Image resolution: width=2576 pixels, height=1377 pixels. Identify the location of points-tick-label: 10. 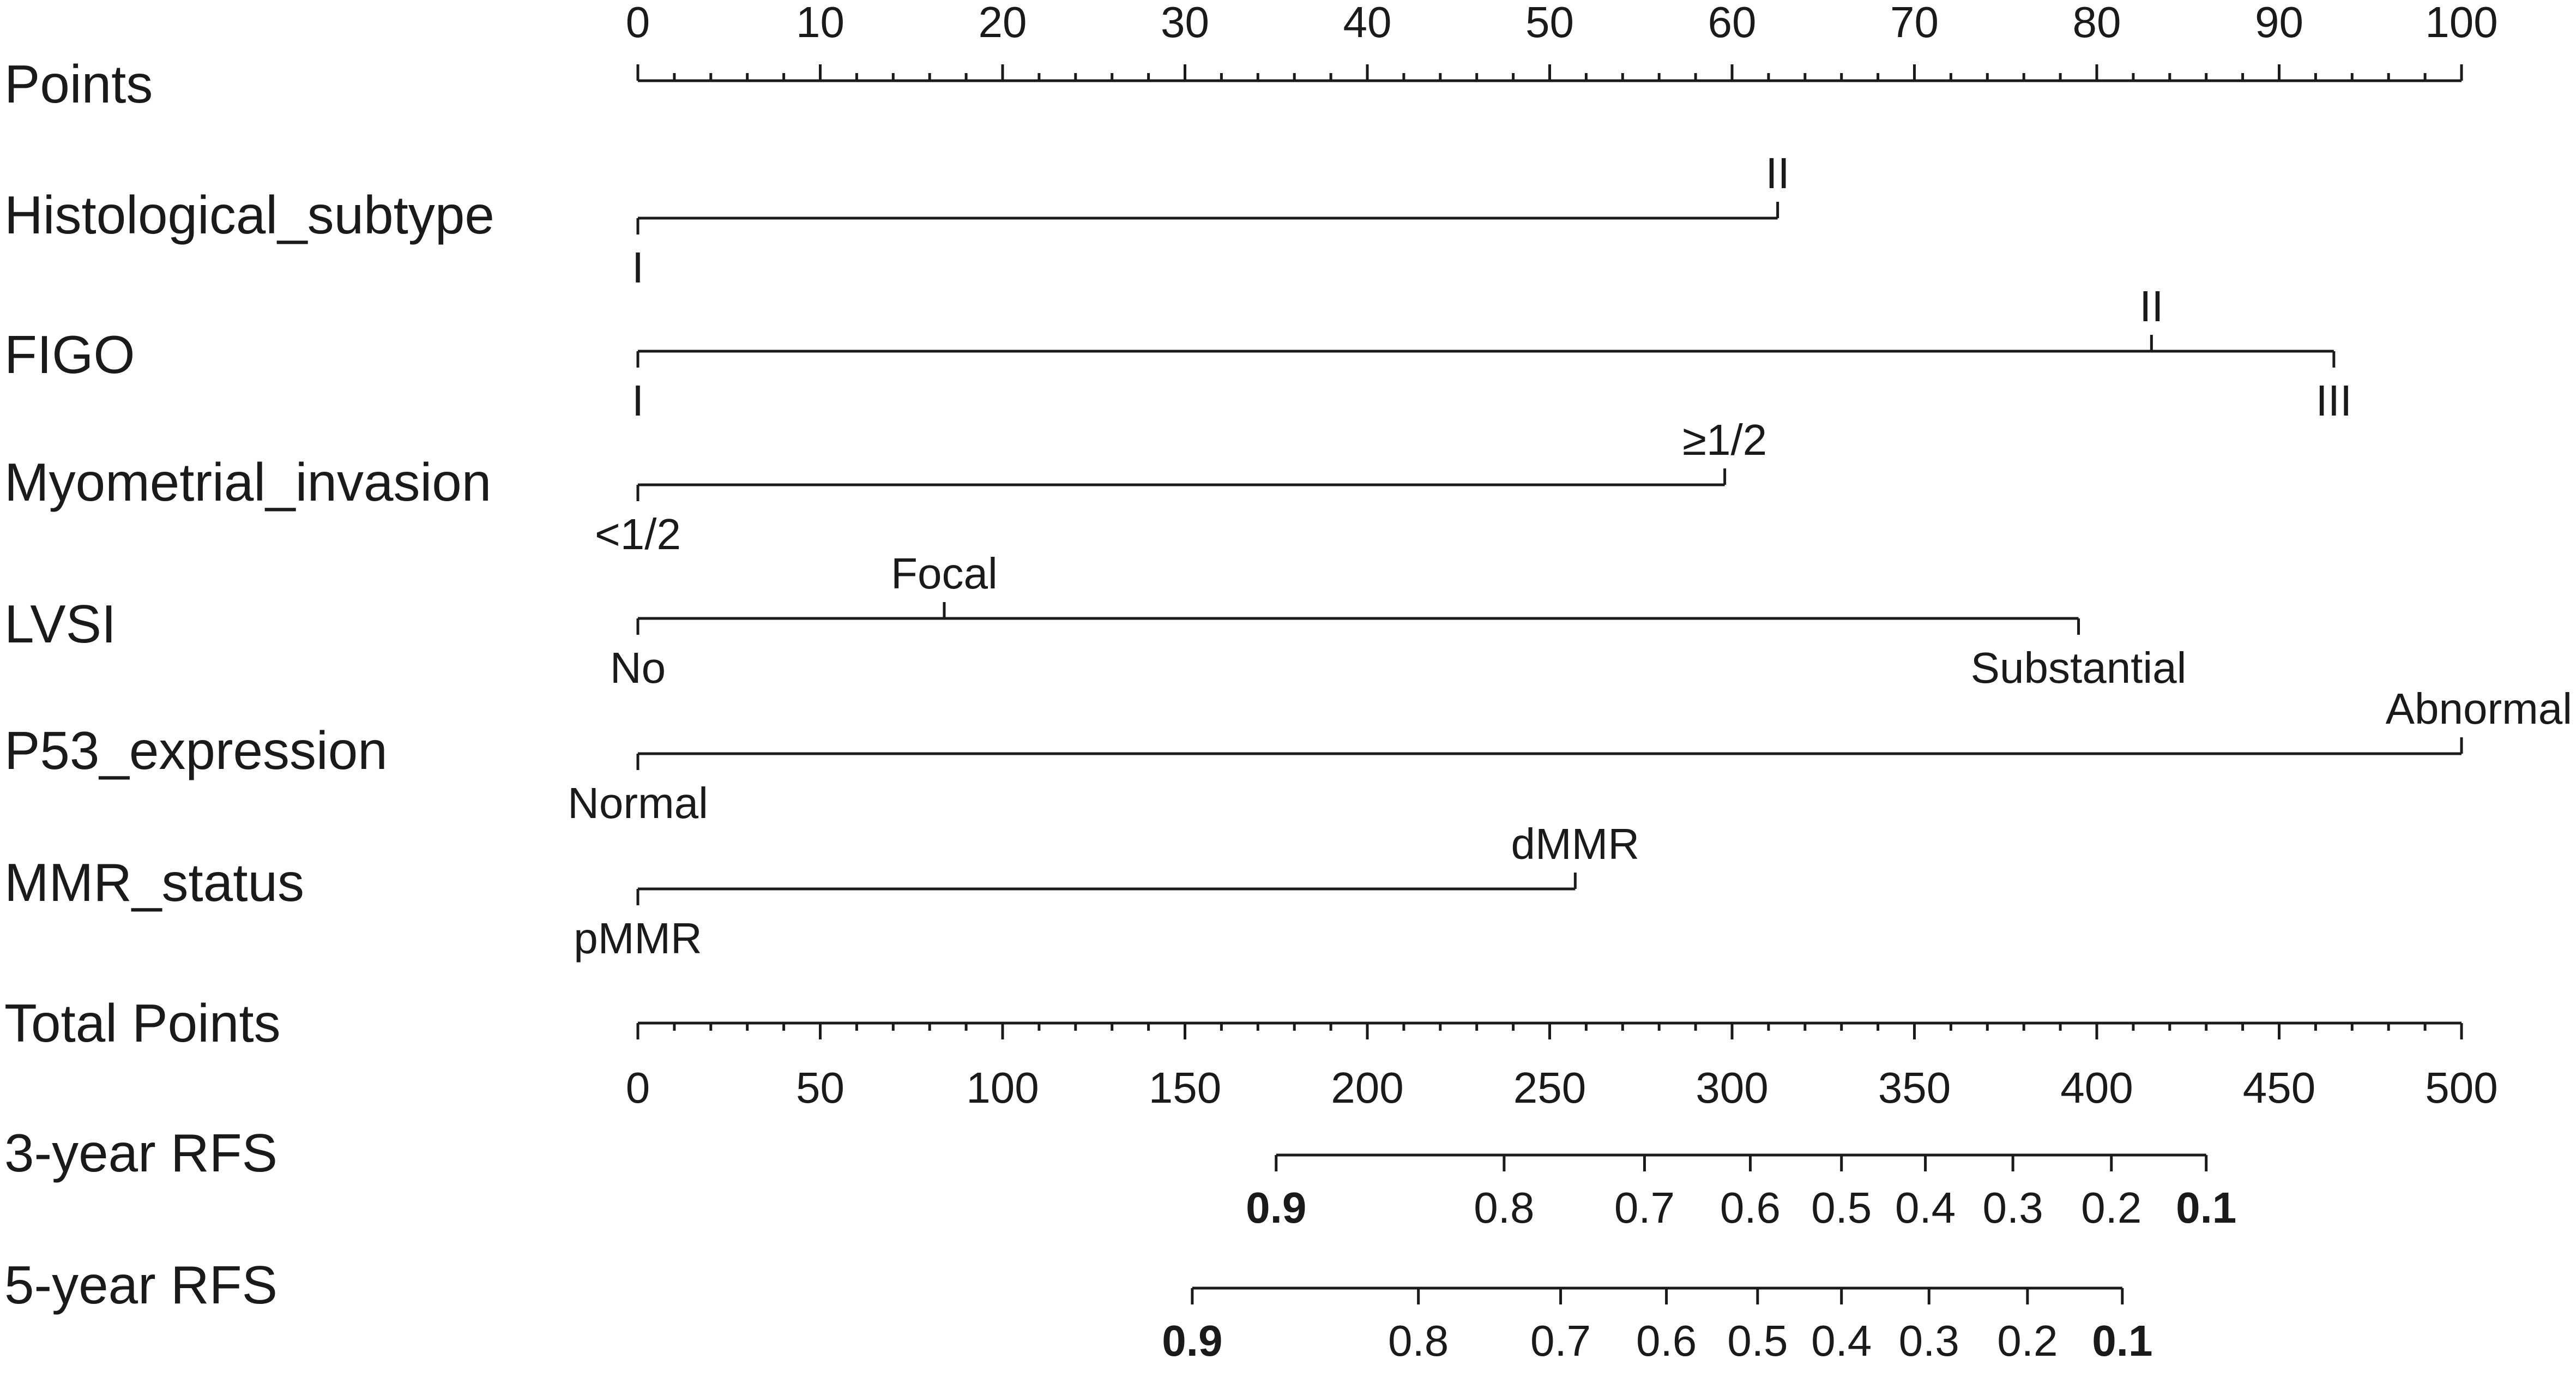
(820, 23).